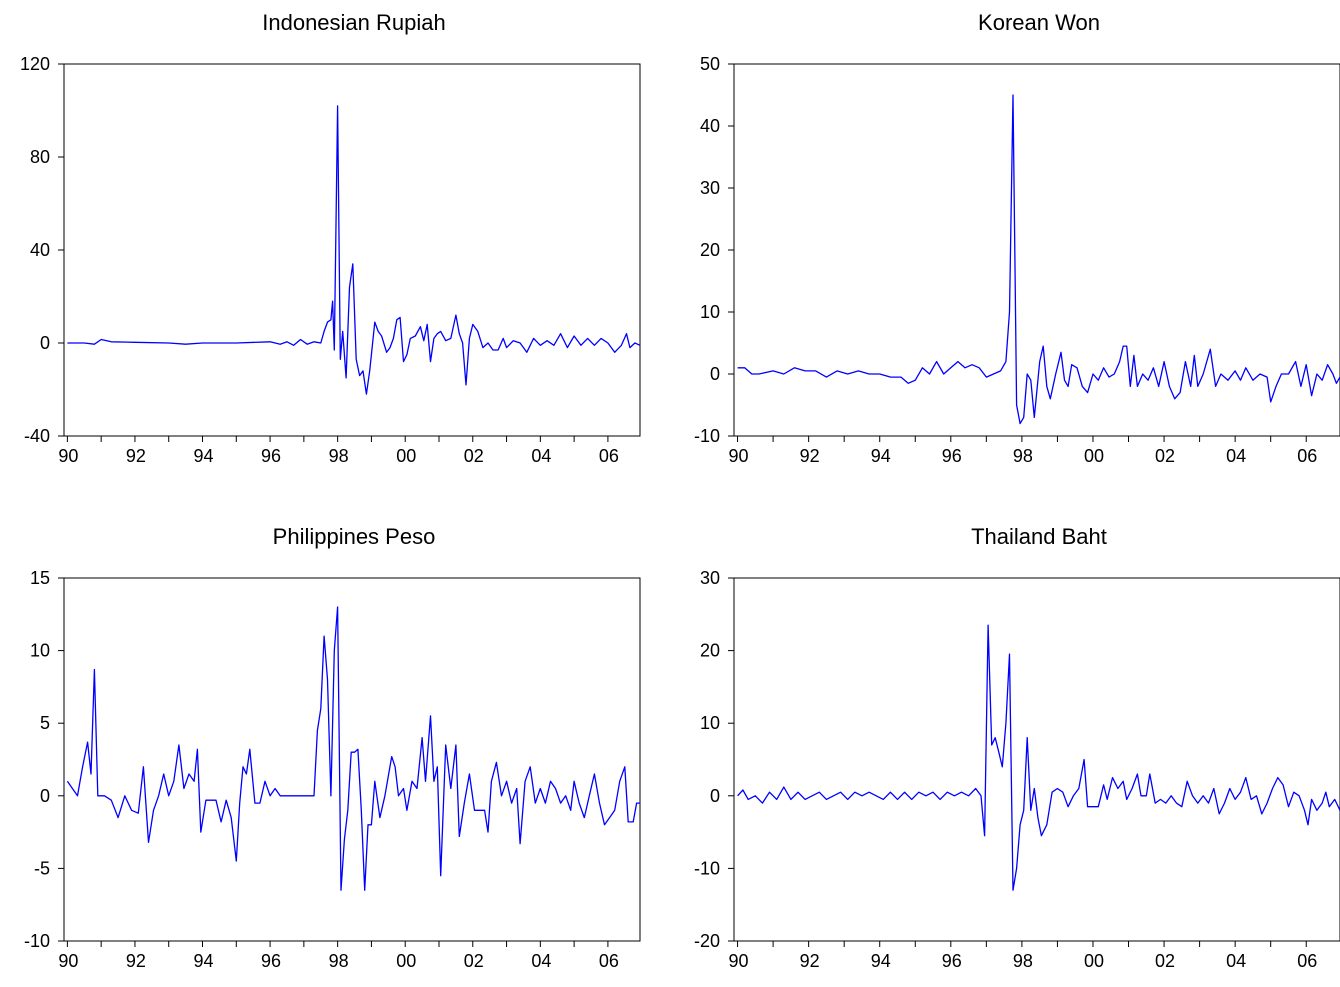 This screenshot has height=987, width=1340. I want to click on y-tick-label: 80, so click(40, 157).